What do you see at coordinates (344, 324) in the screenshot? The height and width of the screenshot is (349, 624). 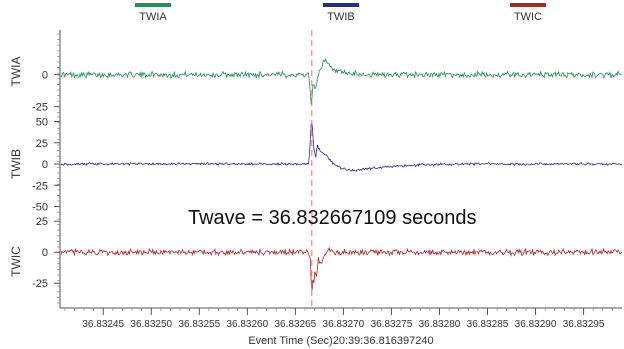 I see `x-tick-label-5: 36.83270` at bounding box center [344, 324].